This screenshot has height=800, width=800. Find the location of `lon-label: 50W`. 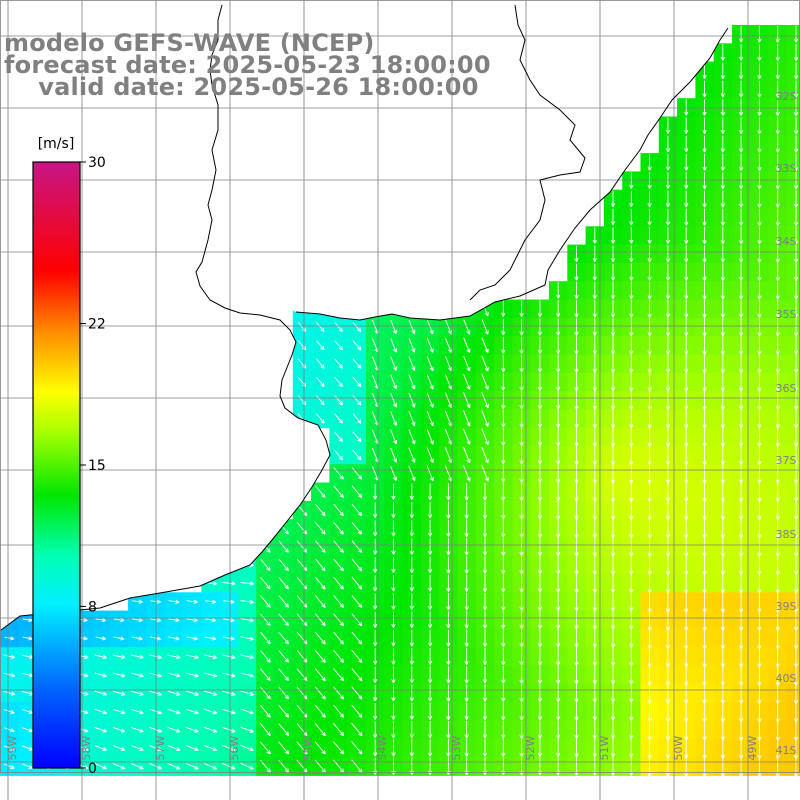

lon-label: 50W is located at coordinates (678, 747).